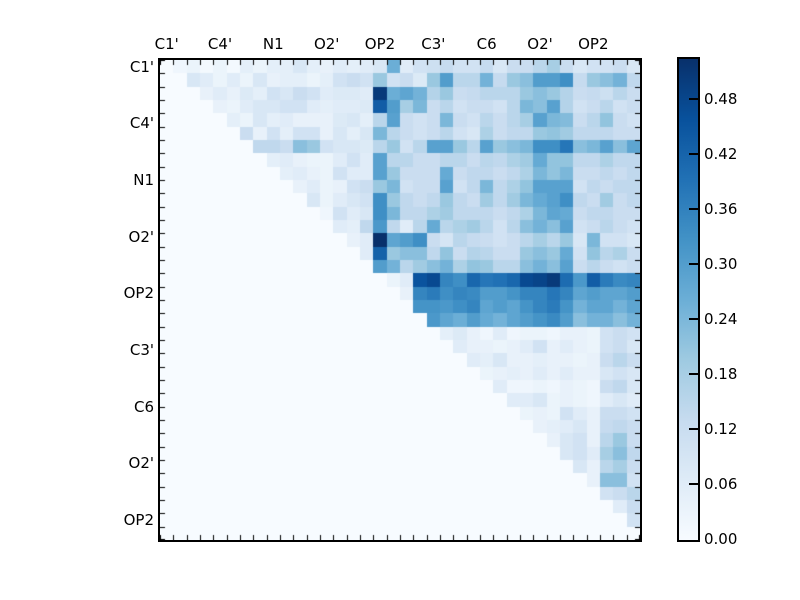  Describe the element at coordinates (433, 44) in the screenshot. I see `x-tick-label: C3'` at that location.